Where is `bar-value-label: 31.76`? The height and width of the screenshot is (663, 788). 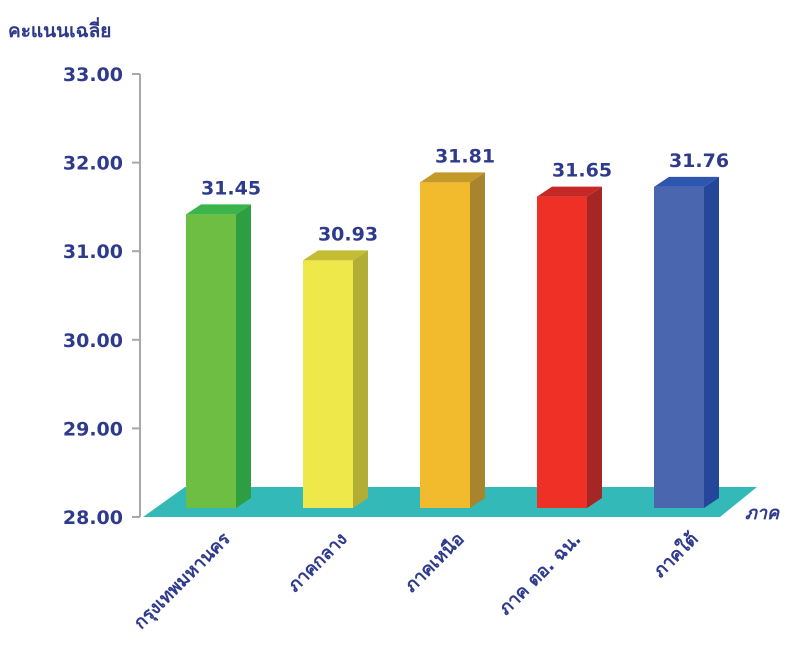
bar-value-label: 31.76 is located at coordinates (699, 161).